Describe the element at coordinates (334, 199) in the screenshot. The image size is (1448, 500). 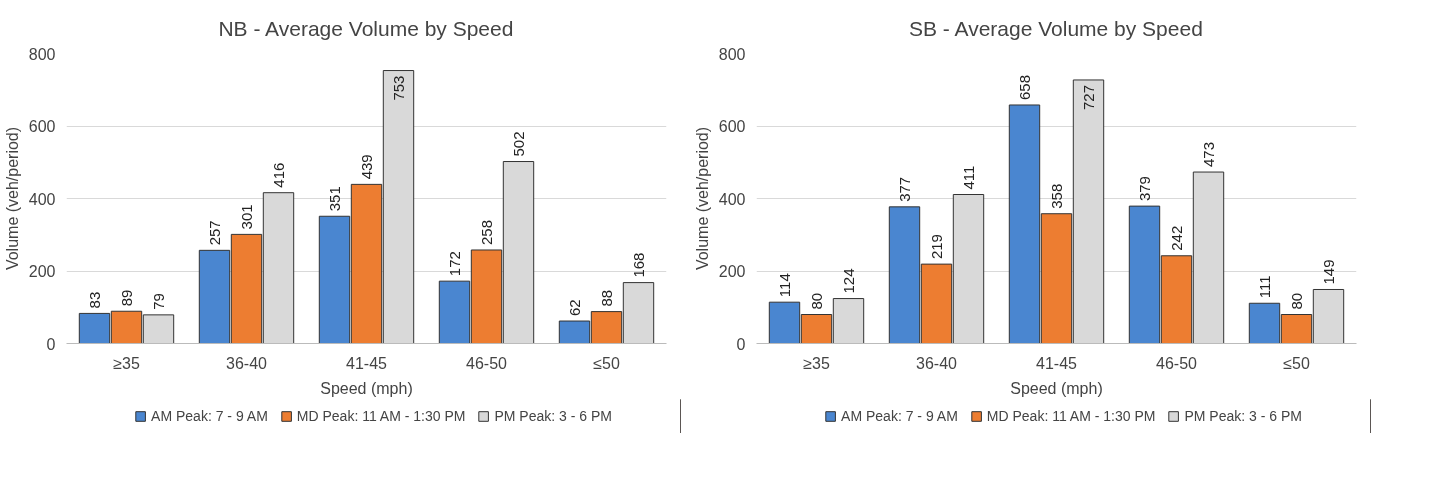
I see `data-label: 351` at that location.